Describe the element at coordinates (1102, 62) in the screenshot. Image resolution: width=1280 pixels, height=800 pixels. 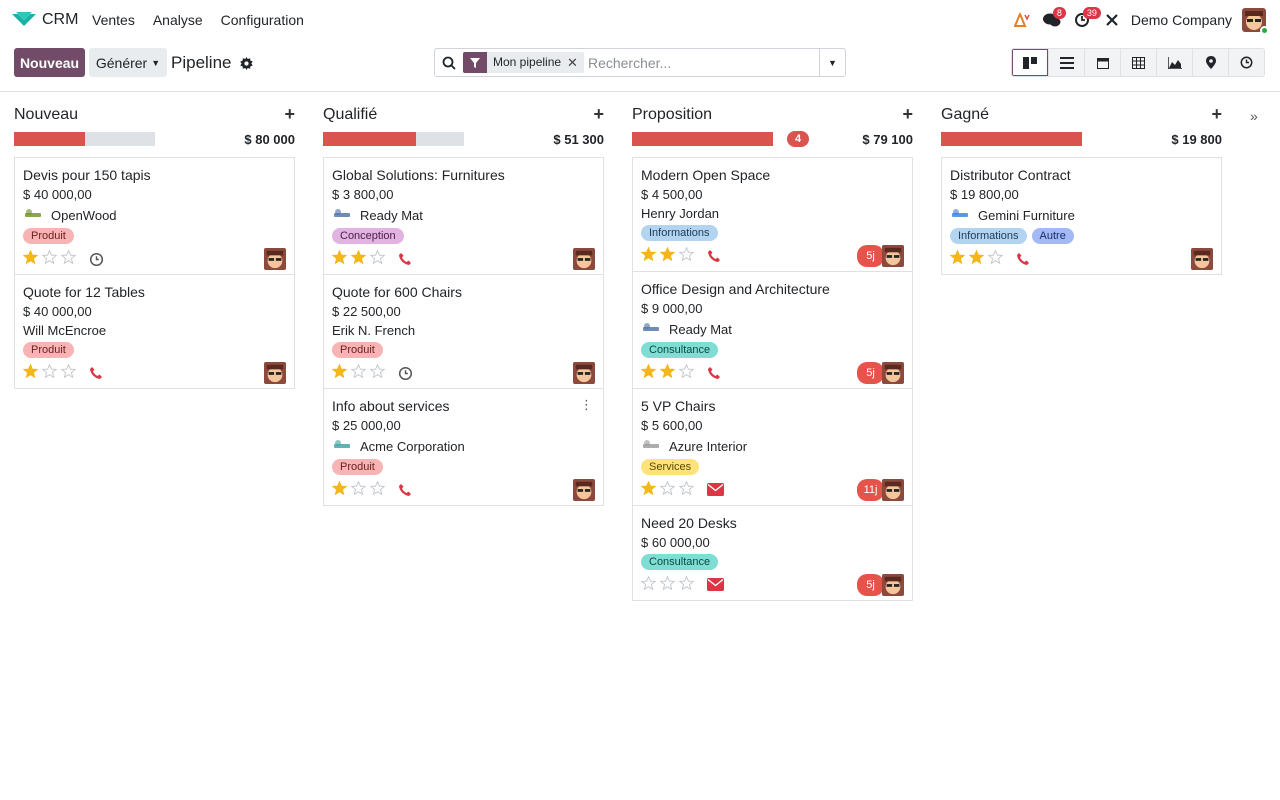
I see `view-calendar` at that location.